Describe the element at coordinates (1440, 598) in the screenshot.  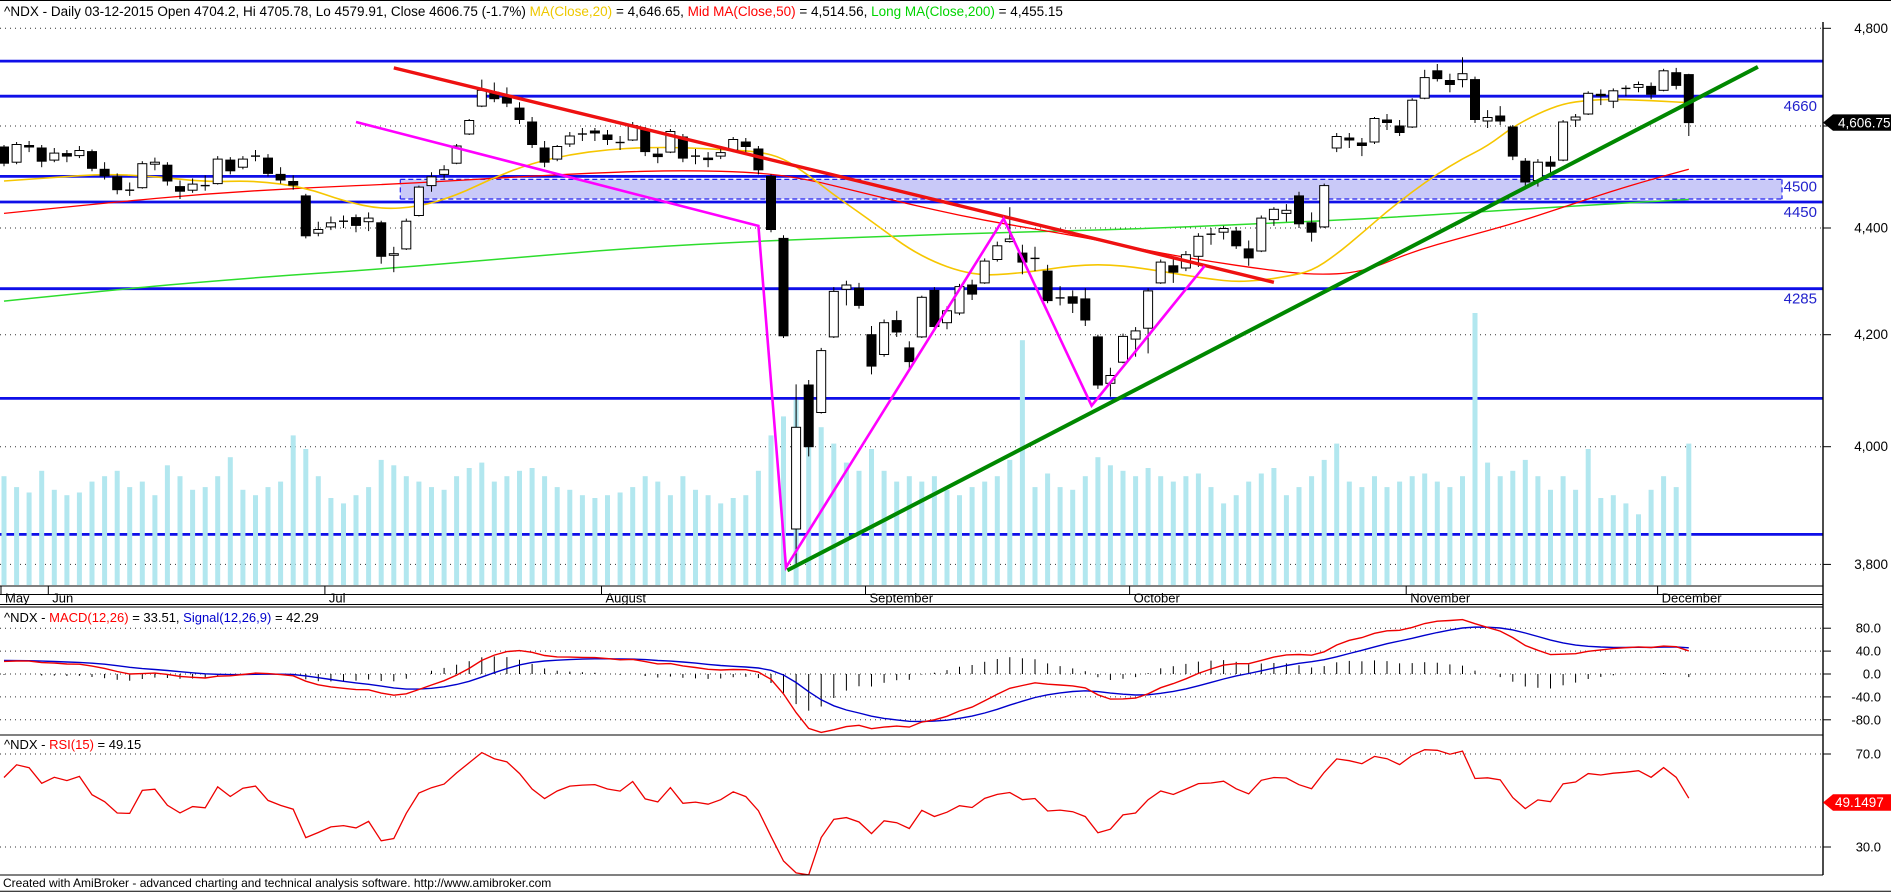
I see `month-label: November` at that location.